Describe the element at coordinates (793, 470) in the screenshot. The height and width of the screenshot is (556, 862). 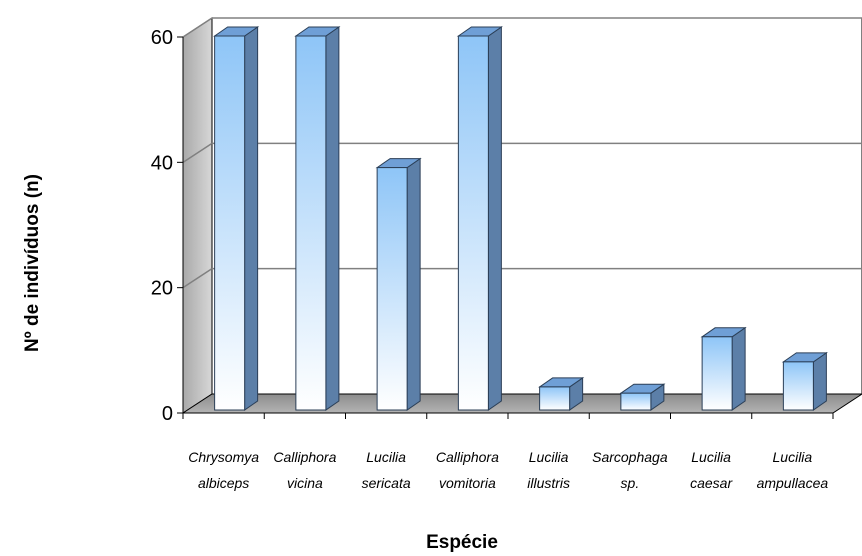
I see `x-tick-label: Lucilia ampullacea` at that location.